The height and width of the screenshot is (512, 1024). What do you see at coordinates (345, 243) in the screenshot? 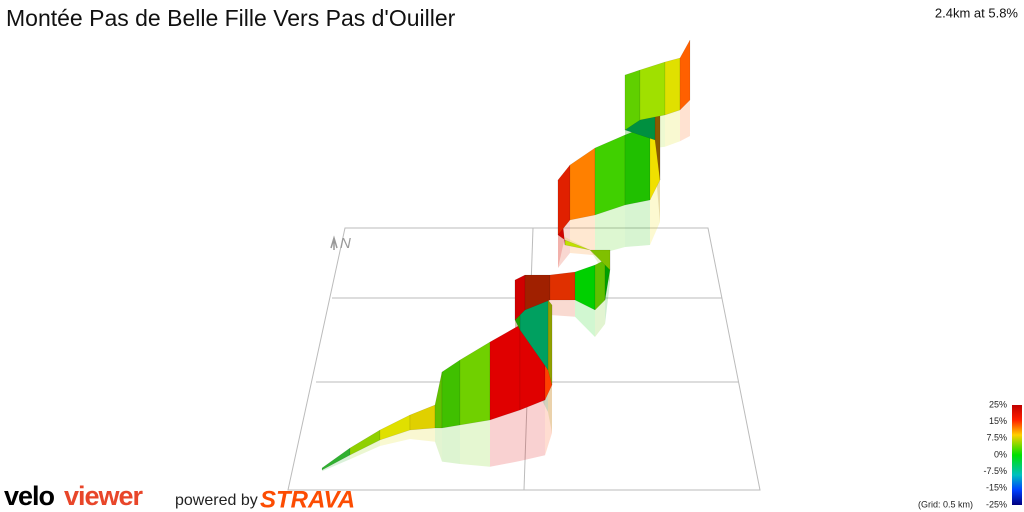
I see `compass-label: N` at bounding box center [345, 243].